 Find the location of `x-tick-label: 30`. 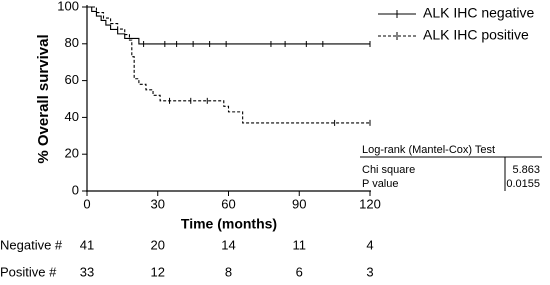

x-tick-label: 30 is located at coordinates (158, 203).